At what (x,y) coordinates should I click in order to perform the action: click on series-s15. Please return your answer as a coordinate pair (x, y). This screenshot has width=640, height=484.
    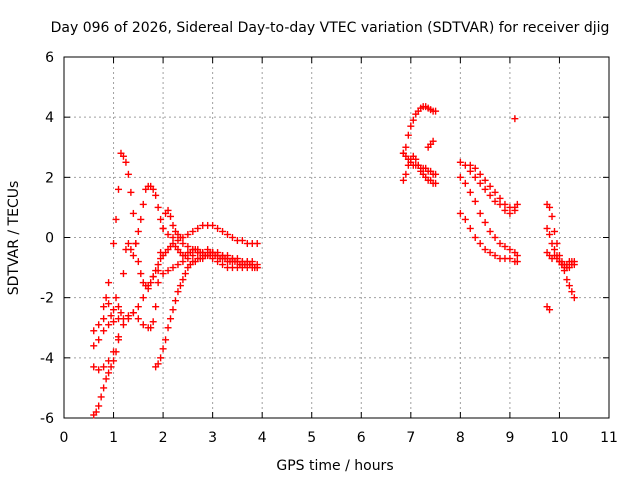
    Looking at the image, I should click on (560, 251).